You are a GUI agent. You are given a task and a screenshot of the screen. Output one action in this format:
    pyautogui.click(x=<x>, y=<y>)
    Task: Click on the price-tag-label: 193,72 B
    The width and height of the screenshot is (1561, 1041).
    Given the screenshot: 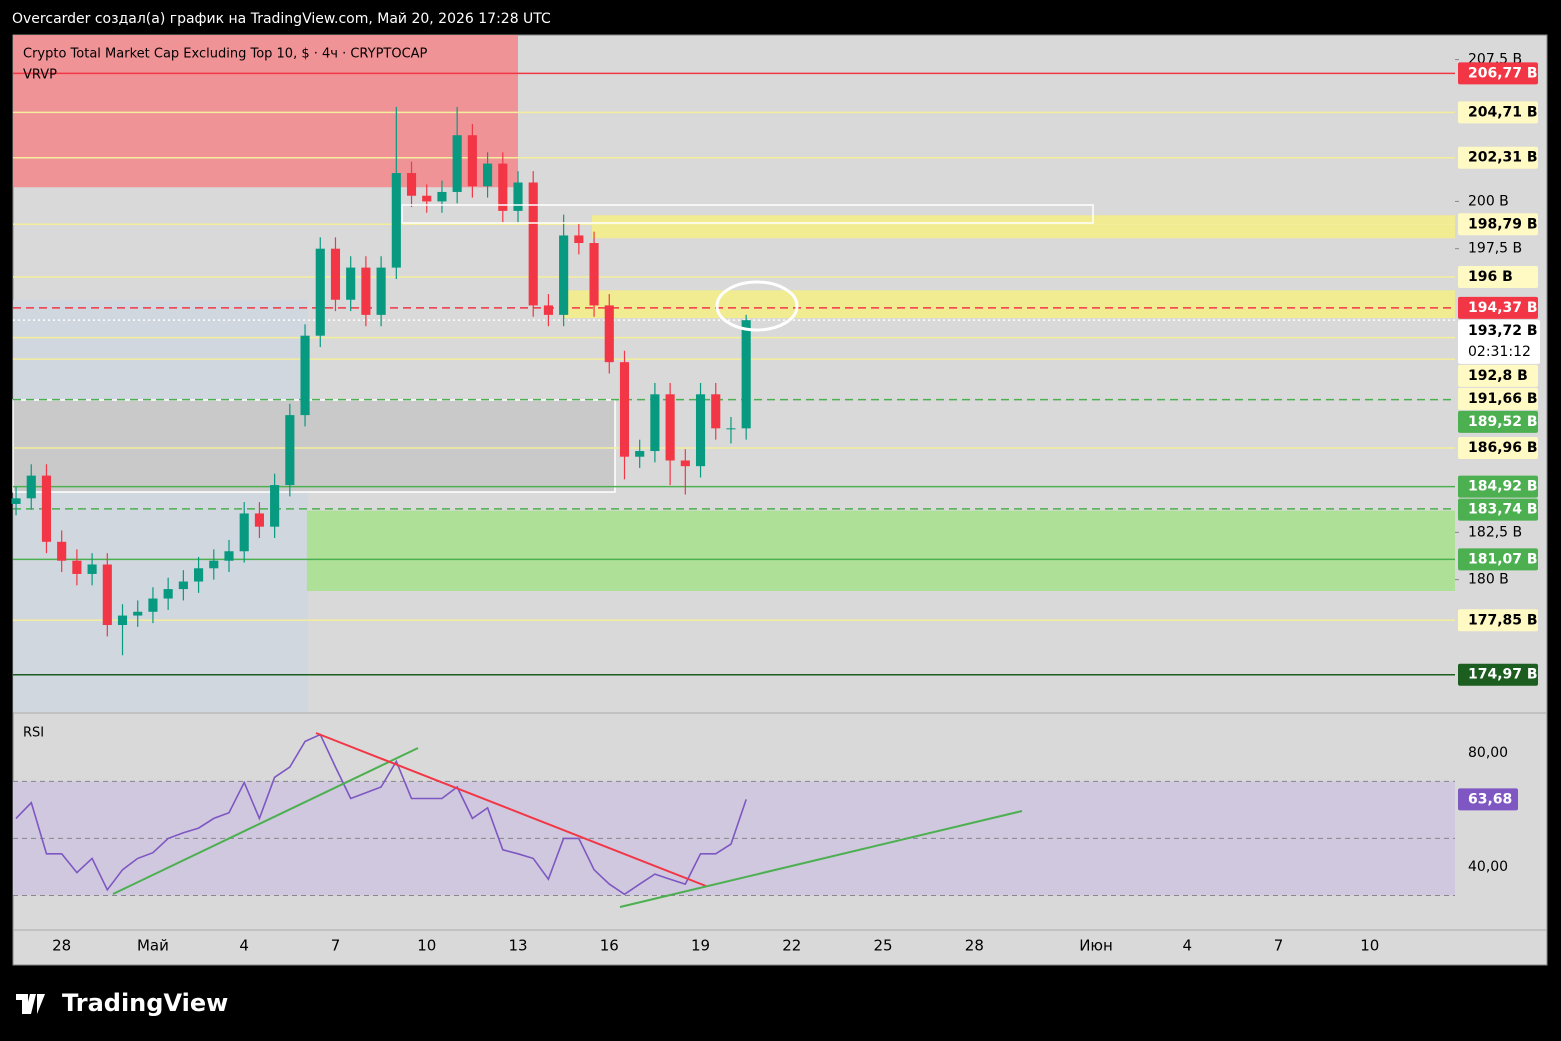 What is the action you would take?
    pyautogui.click(x=1503, y=331)
    